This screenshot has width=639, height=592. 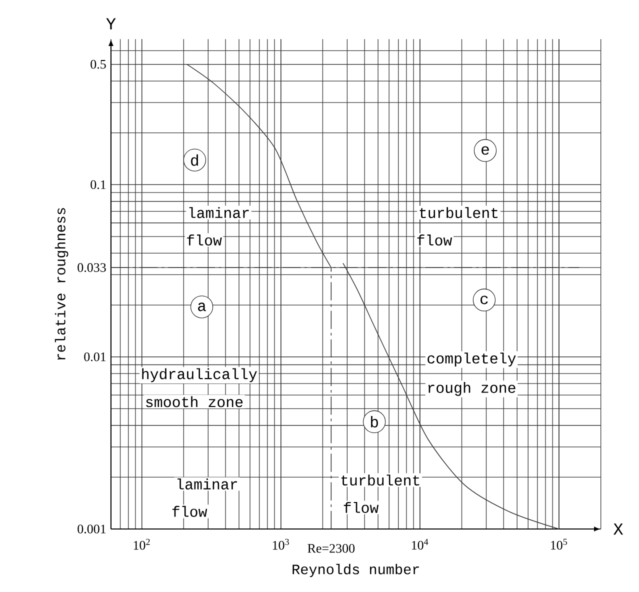 I want to click on annotation: e, so click(x=485, y=150).